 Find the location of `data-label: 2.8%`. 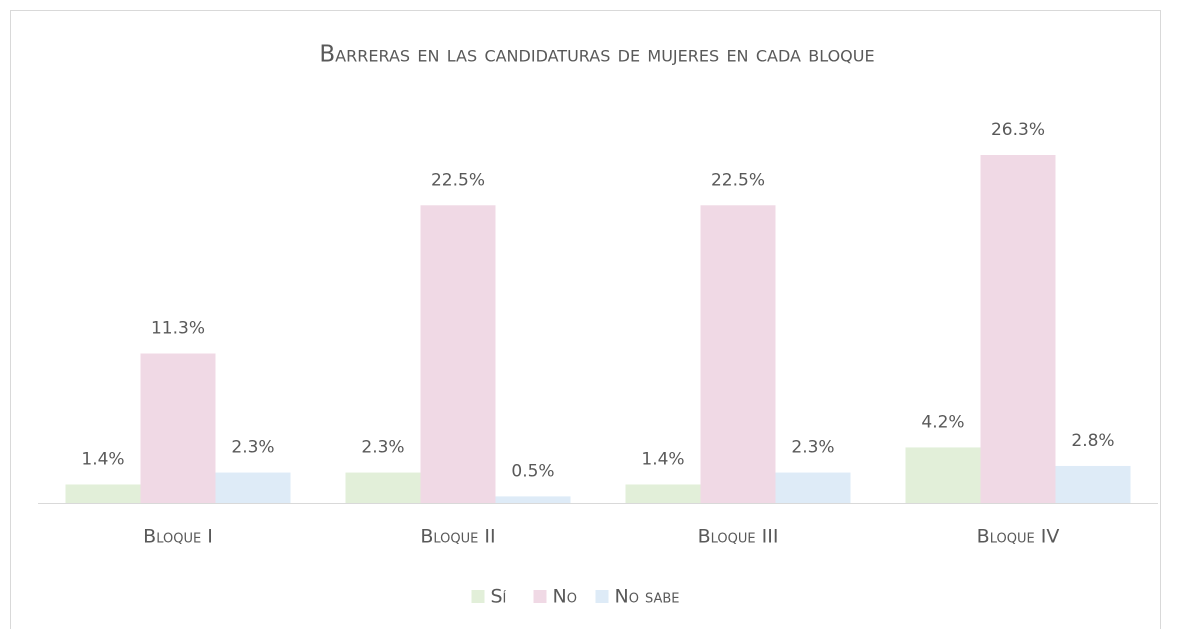

data-label: 2.8% is located at coordinates (1092, 441).